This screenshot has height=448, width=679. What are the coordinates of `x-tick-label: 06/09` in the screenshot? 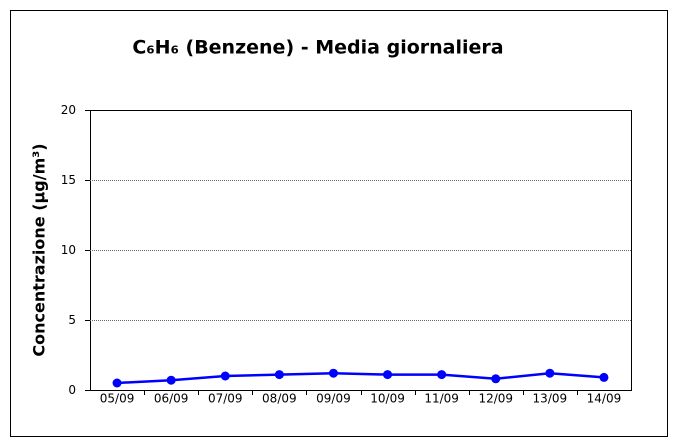 It's located at (171, 399).